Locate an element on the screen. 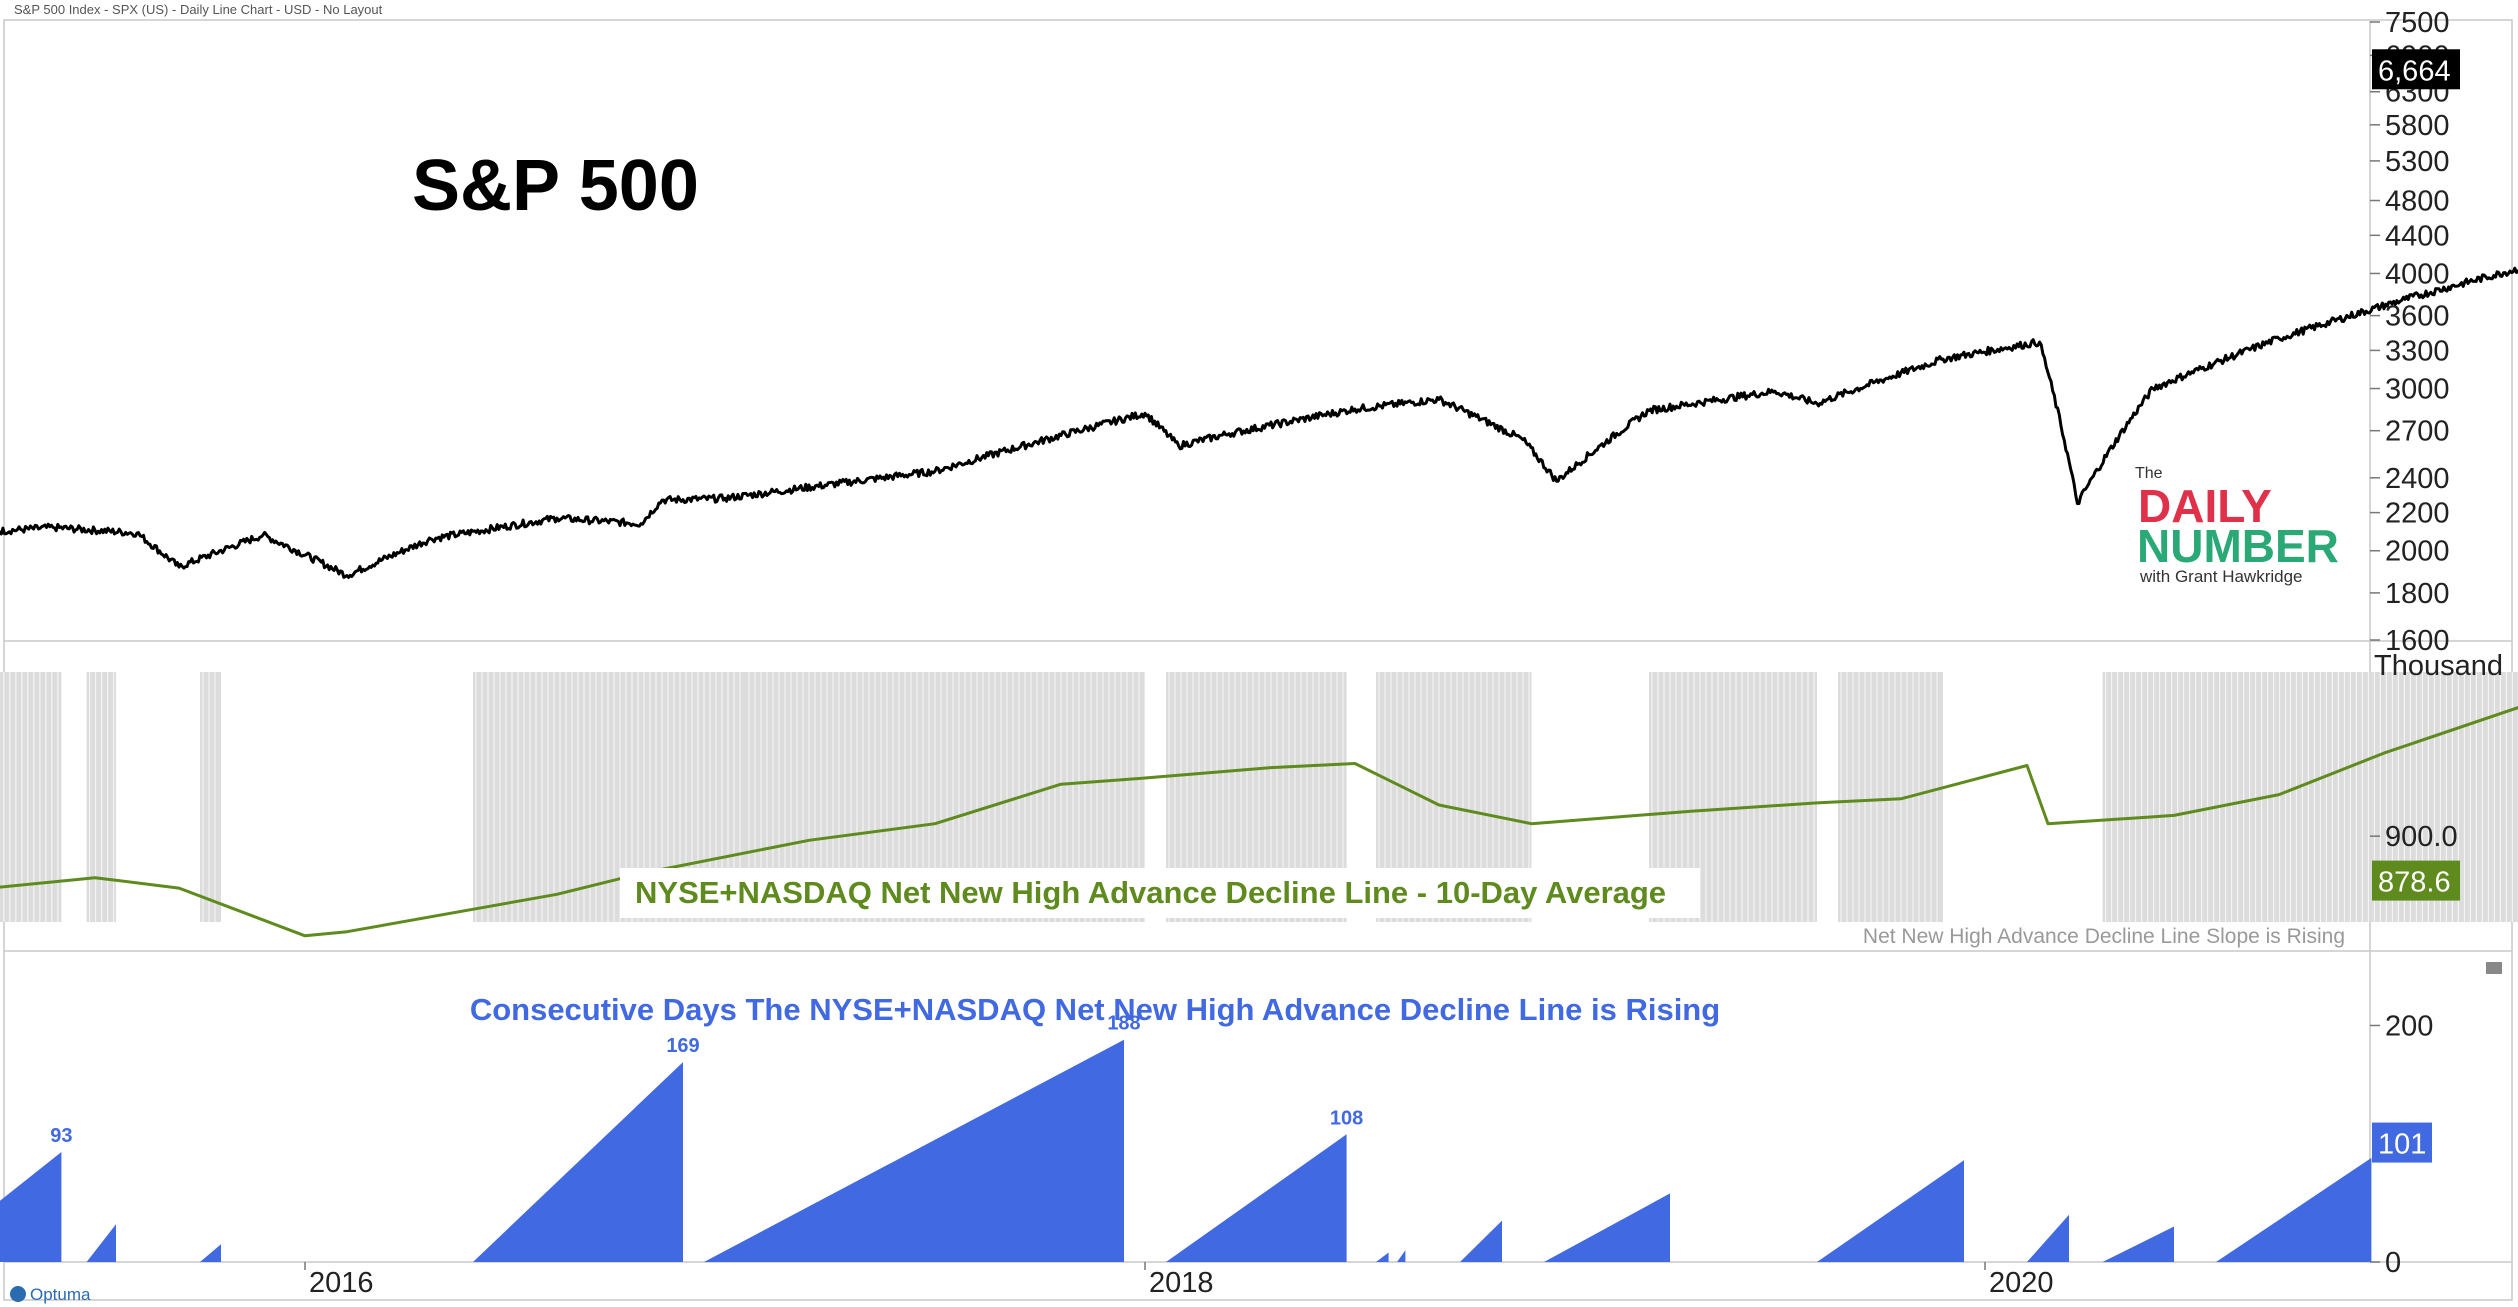  price-tick-label: 3600 is located at coordinates (2417, 317).